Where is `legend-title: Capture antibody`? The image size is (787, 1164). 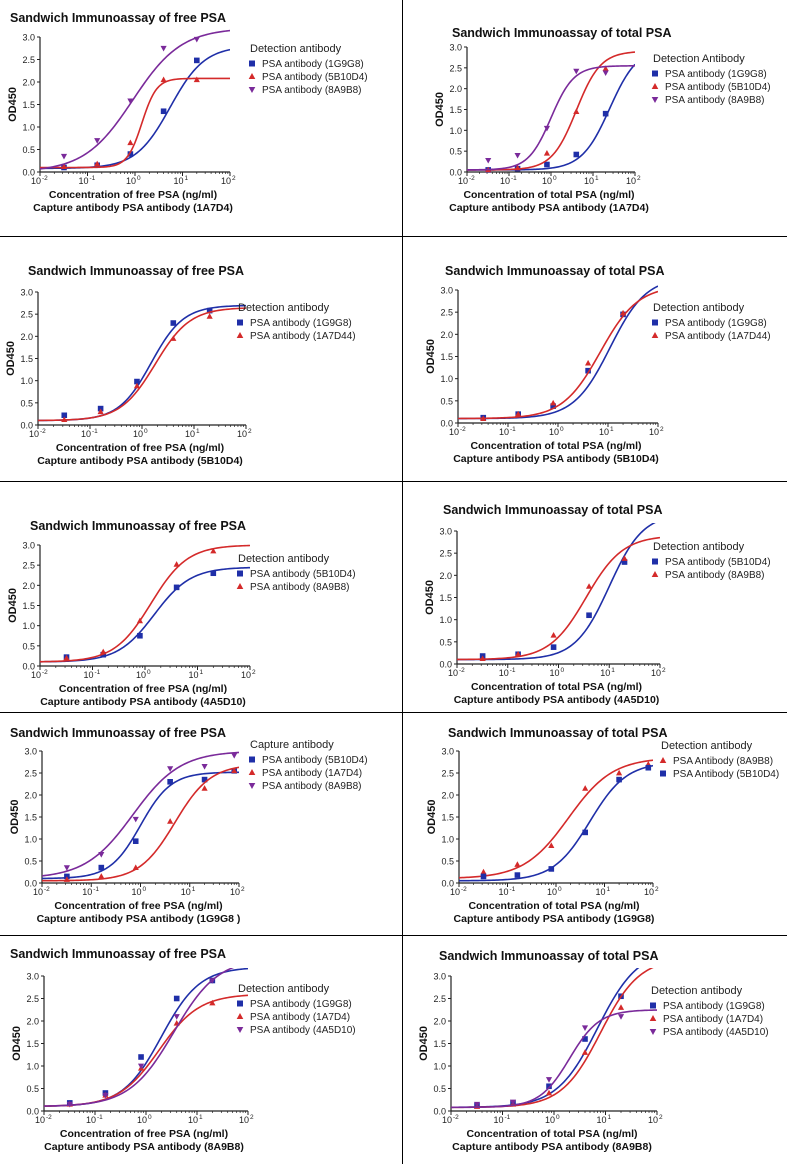
legend-title: Capture antibody is located at coordinates (292, 745).